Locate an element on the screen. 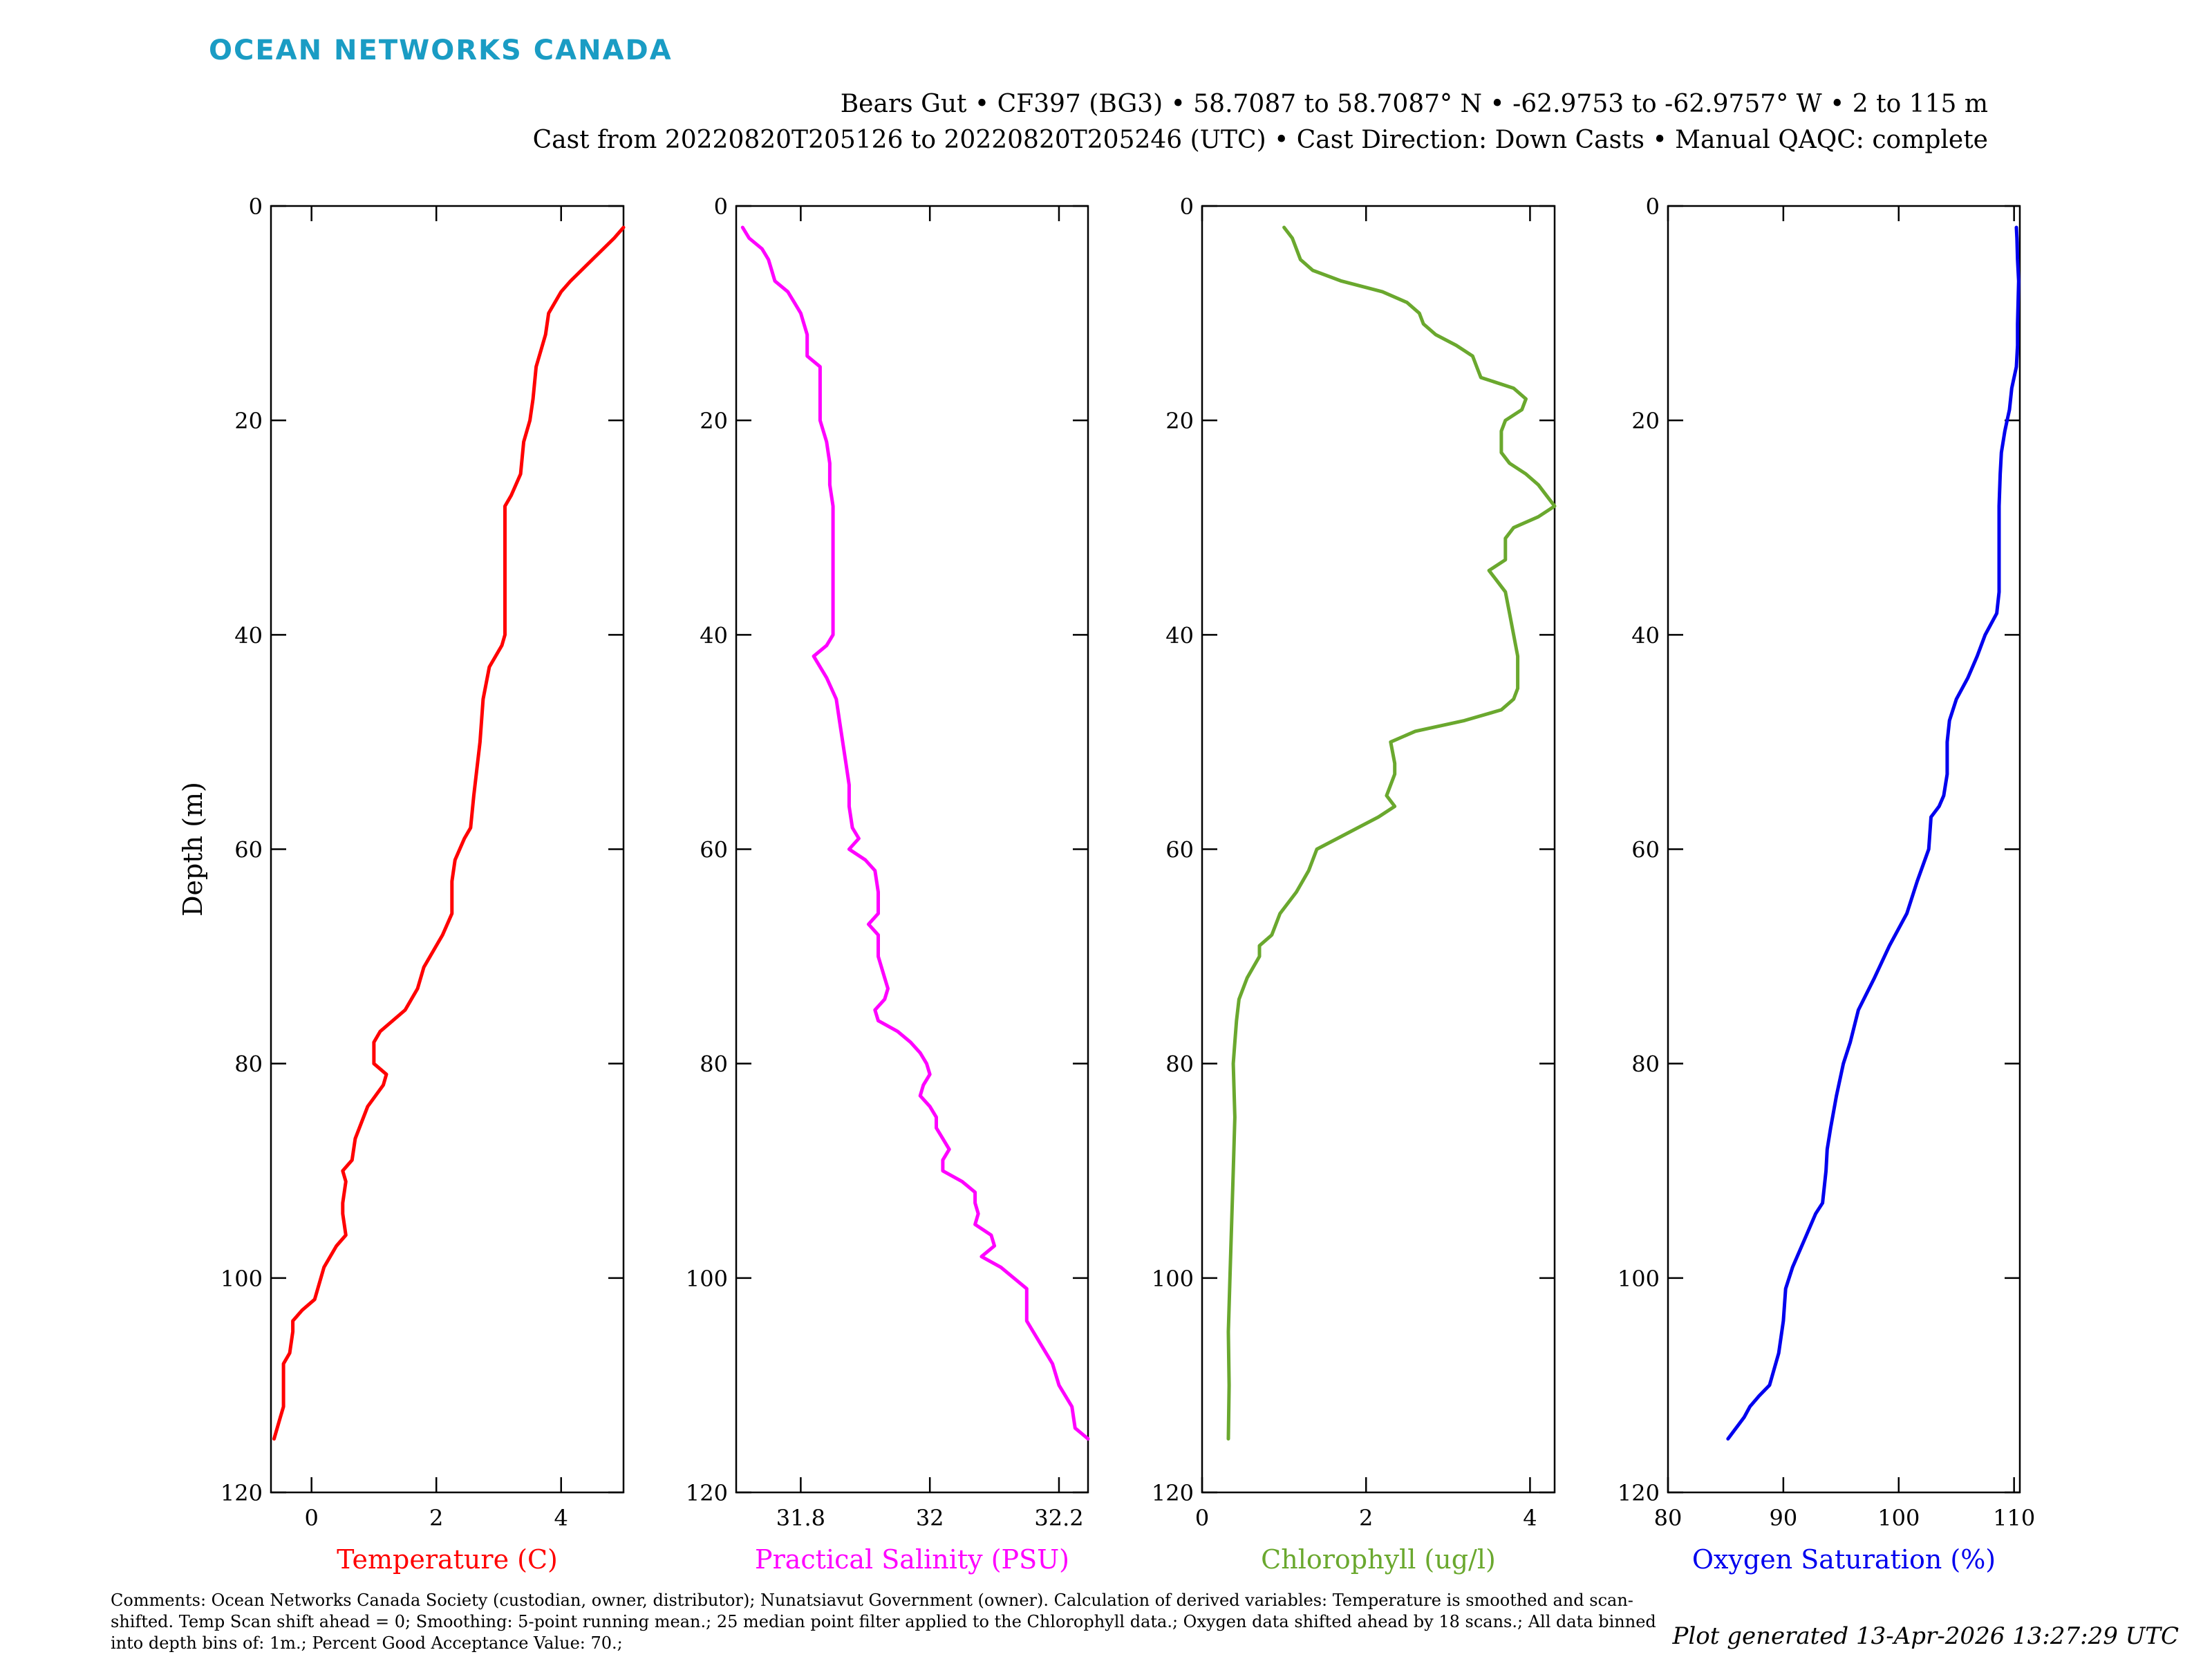 This screenshot has height=1659, width=2212. salinity-xtick-label: 32 is located at coordinates (930, 1518).